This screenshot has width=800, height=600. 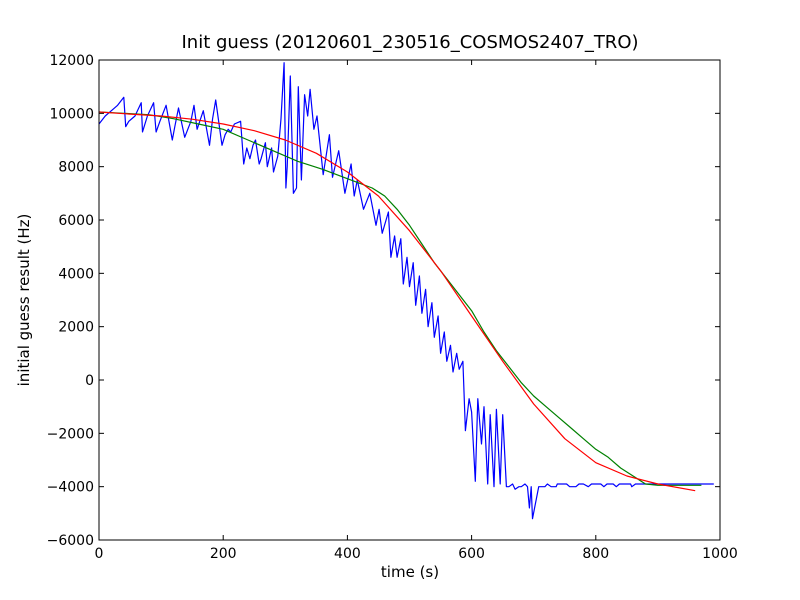 I want to click on y-axis-label: initial guess result (Hz), so click(x=24, y=300).